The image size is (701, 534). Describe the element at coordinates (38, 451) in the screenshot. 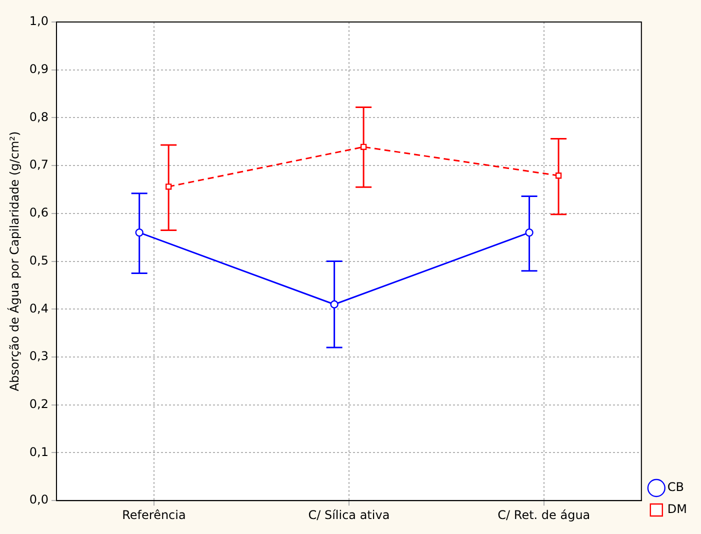

I see `y-tick-label: 0,1` at that location.